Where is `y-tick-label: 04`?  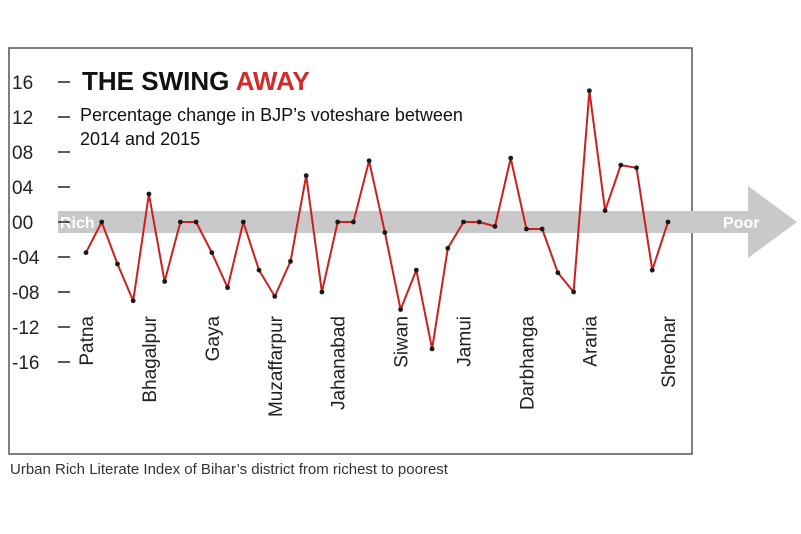 y-tick-label: 04 is located at coordinates (23, 188).